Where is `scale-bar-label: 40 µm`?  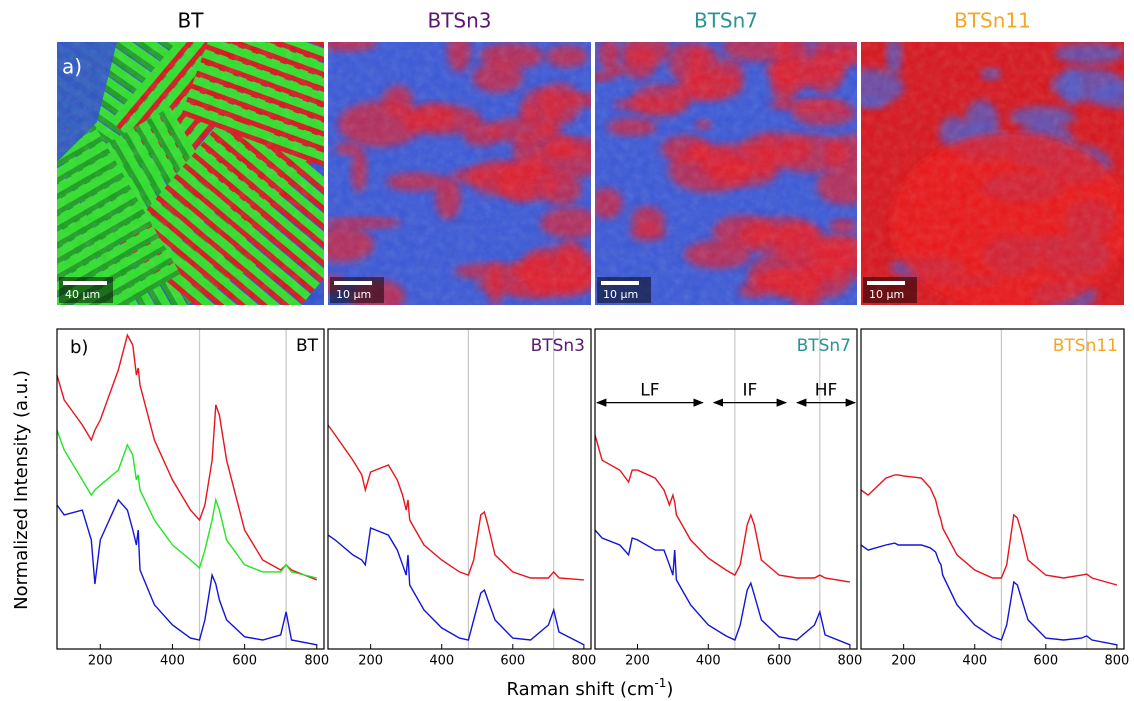 scale-bar-label: 40 µm is located at coordinates (82, 294).